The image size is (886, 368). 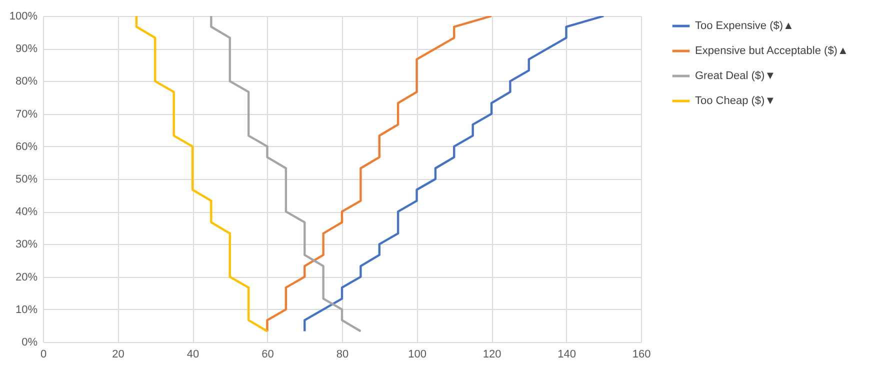 What do you see at coordinates (26, 310) in the screenshot?
I see `y-tick-label: 10%` at bounding box center [26, 310].